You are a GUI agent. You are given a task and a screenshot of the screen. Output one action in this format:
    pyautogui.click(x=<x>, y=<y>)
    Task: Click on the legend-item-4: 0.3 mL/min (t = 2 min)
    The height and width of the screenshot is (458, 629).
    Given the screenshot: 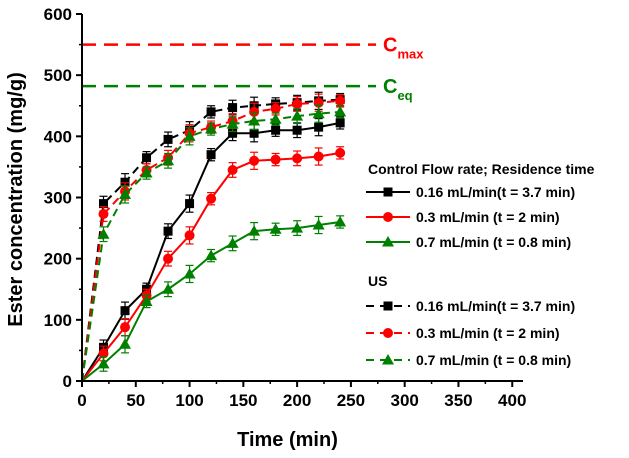 What is the action you would take?
    pyautogui.click(x=463, y=333)
    